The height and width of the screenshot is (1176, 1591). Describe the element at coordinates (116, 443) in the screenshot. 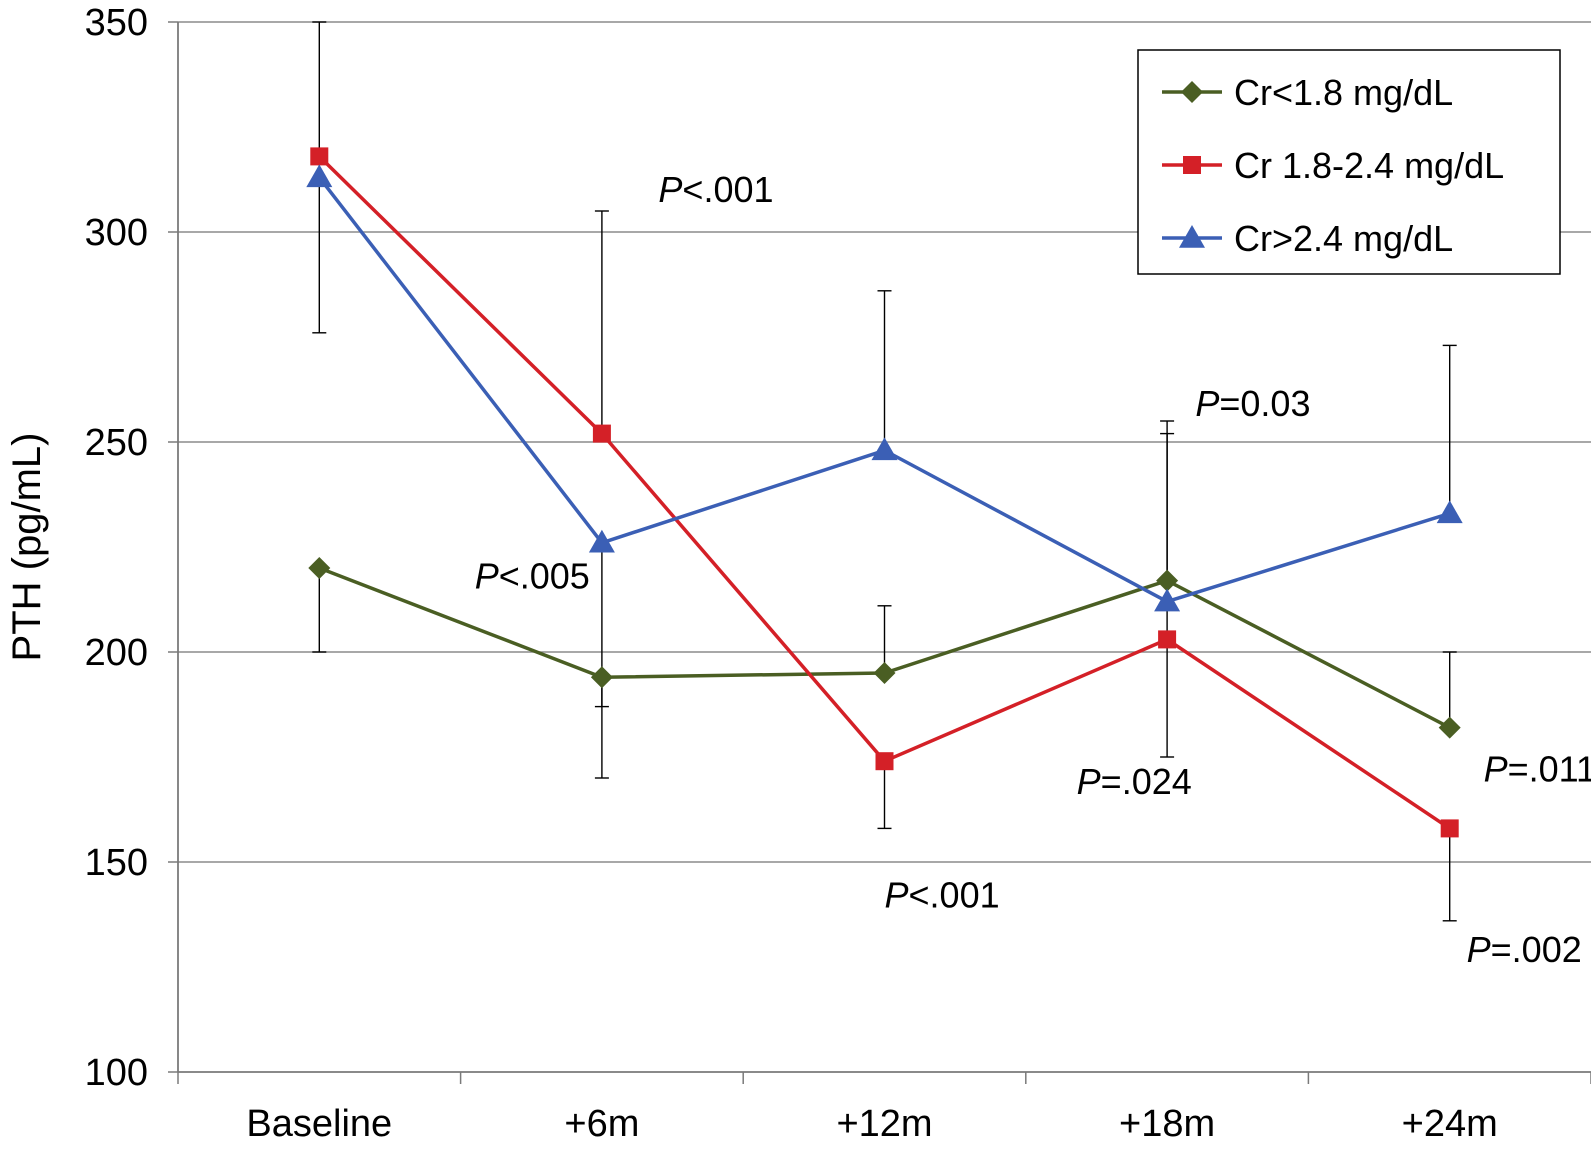

I see `y-tick-label: 250` at that location.